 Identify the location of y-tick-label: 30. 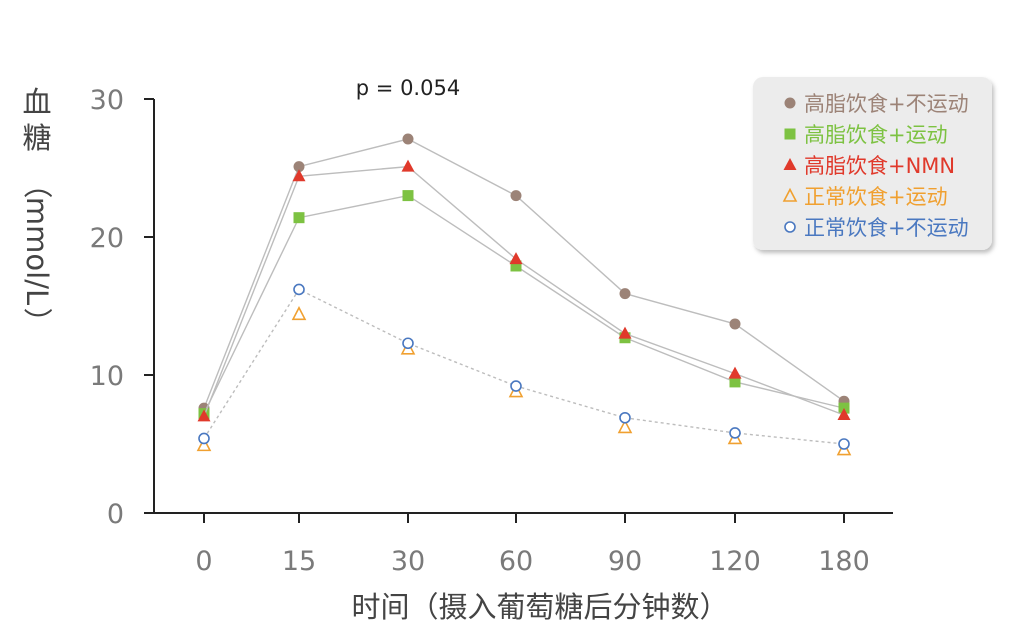
(107, 100).